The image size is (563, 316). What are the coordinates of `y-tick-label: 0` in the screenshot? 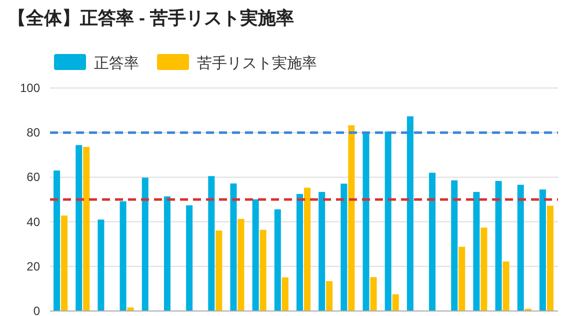 It's located at (36, 310).